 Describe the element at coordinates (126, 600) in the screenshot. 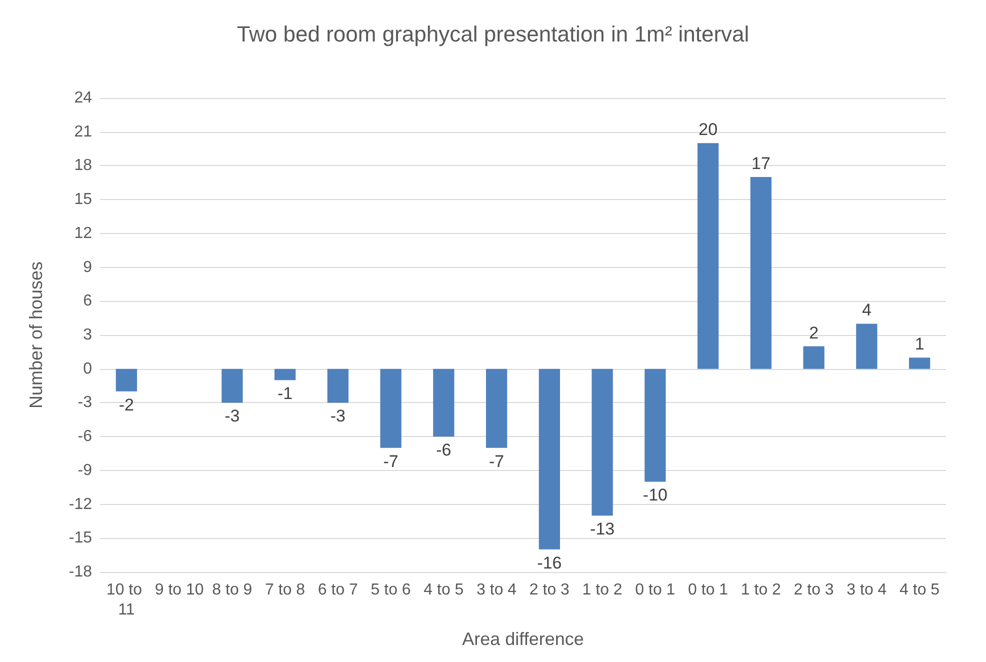

I see `x-tick-label: 10 to 11` at that location.